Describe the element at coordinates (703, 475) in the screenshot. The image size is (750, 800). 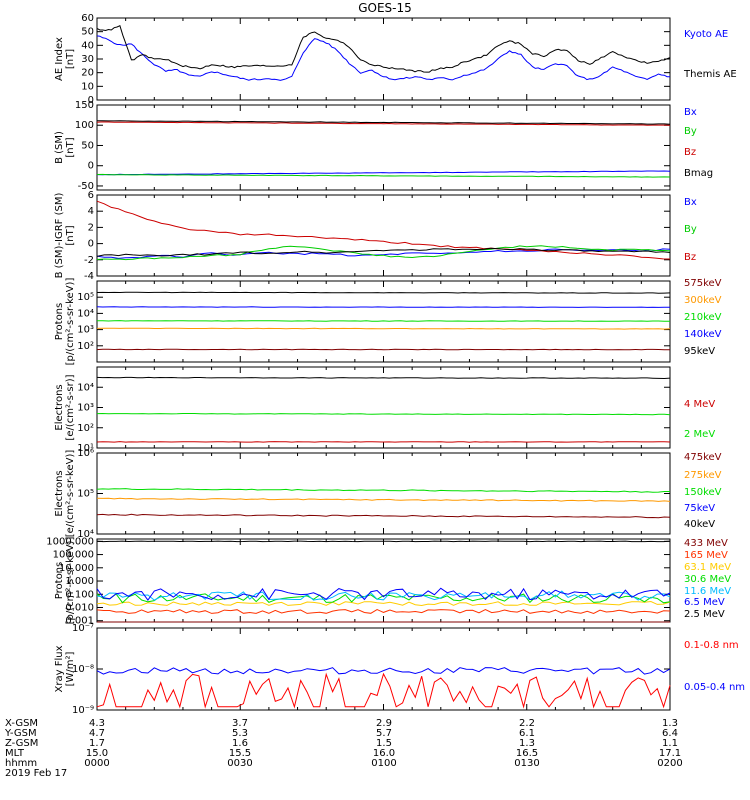
I see `legend-label: 275keV` at that location.